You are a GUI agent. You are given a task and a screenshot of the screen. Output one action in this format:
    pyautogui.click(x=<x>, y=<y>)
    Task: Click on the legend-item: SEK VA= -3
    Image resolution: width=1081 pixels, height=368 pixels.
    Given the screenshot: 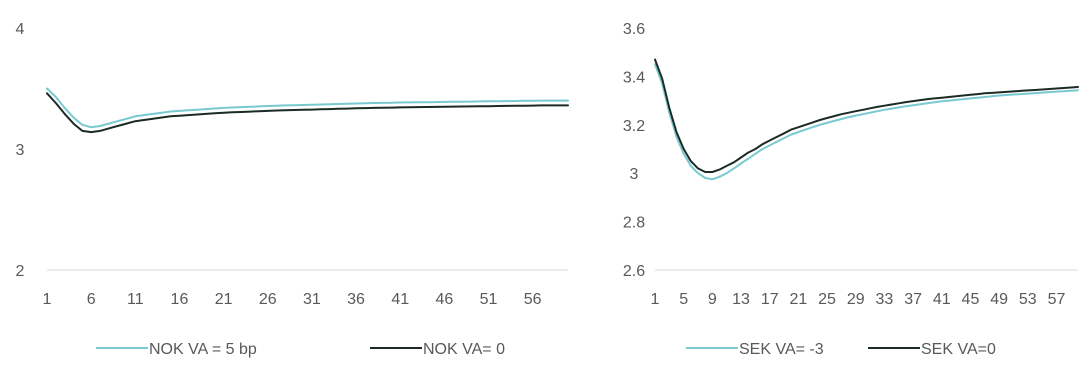 What is the action you would take?
    pyautogui.click(x=755, y=349)
    